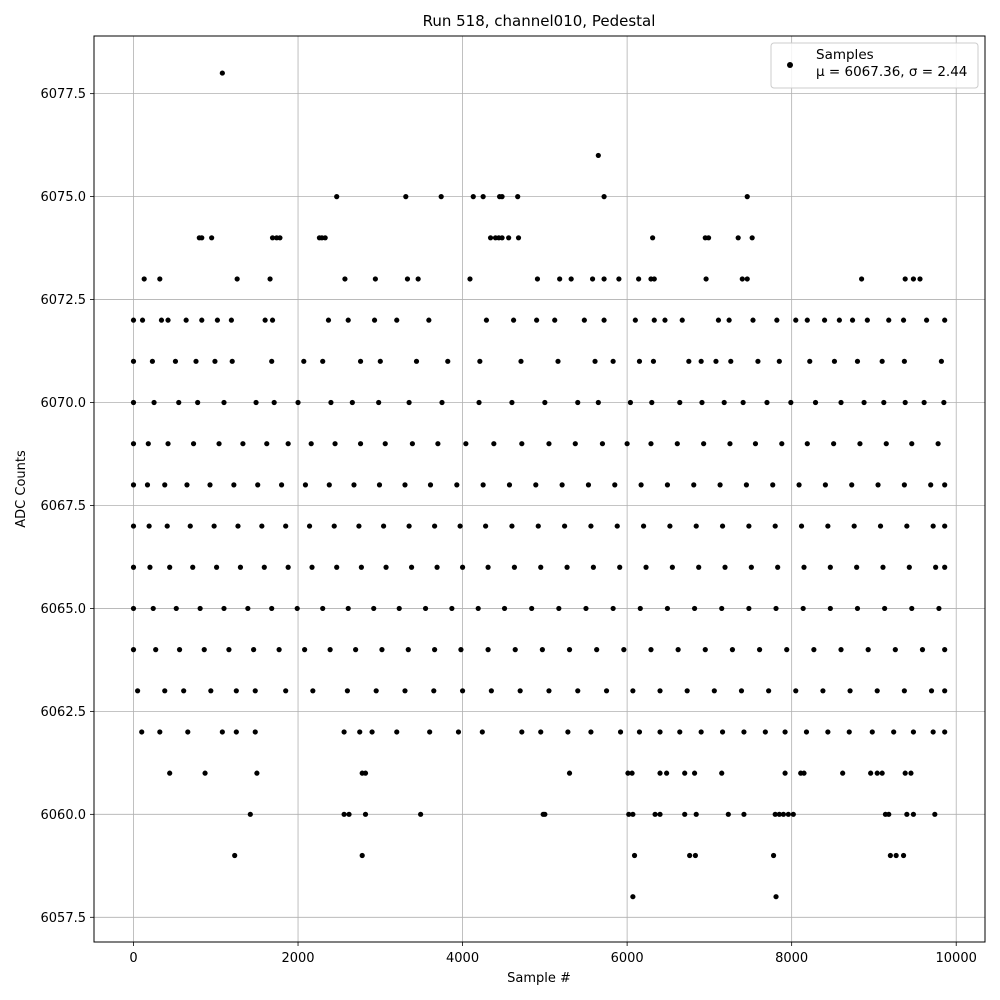  What do you see at coordinates (64, 815) in the screenshot?
I see `y-tick-label: 6060.0` at bounding box center [64, 815].